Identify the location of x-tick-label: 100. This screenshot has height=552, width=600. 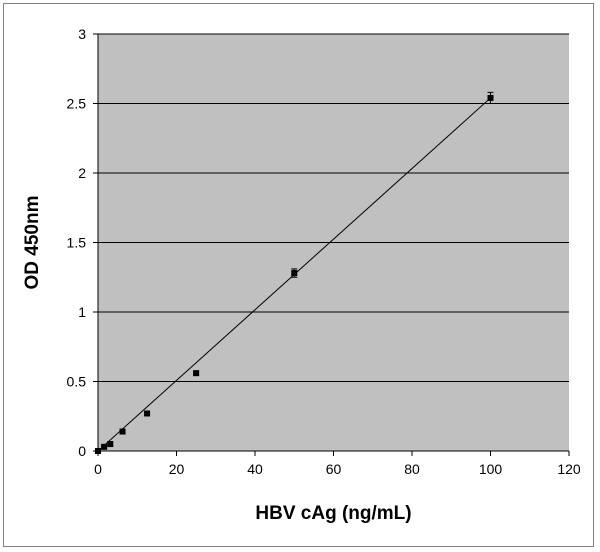
(491, 469).